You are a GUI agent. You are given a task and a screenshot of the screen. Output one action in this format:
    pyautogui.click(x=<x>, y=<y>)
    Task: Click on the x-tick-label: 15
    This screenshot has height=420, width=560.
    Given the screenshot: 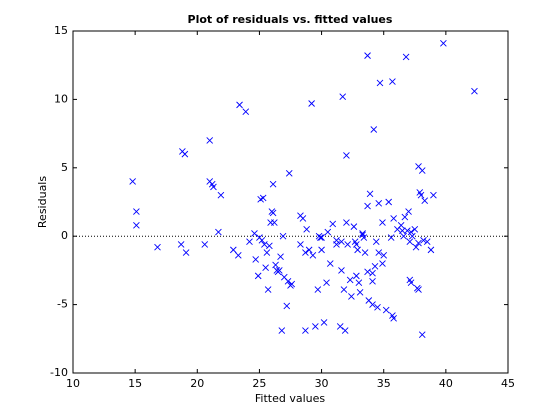 What is the action you would take?
    pyautogui.click(x=135, y=383)
    